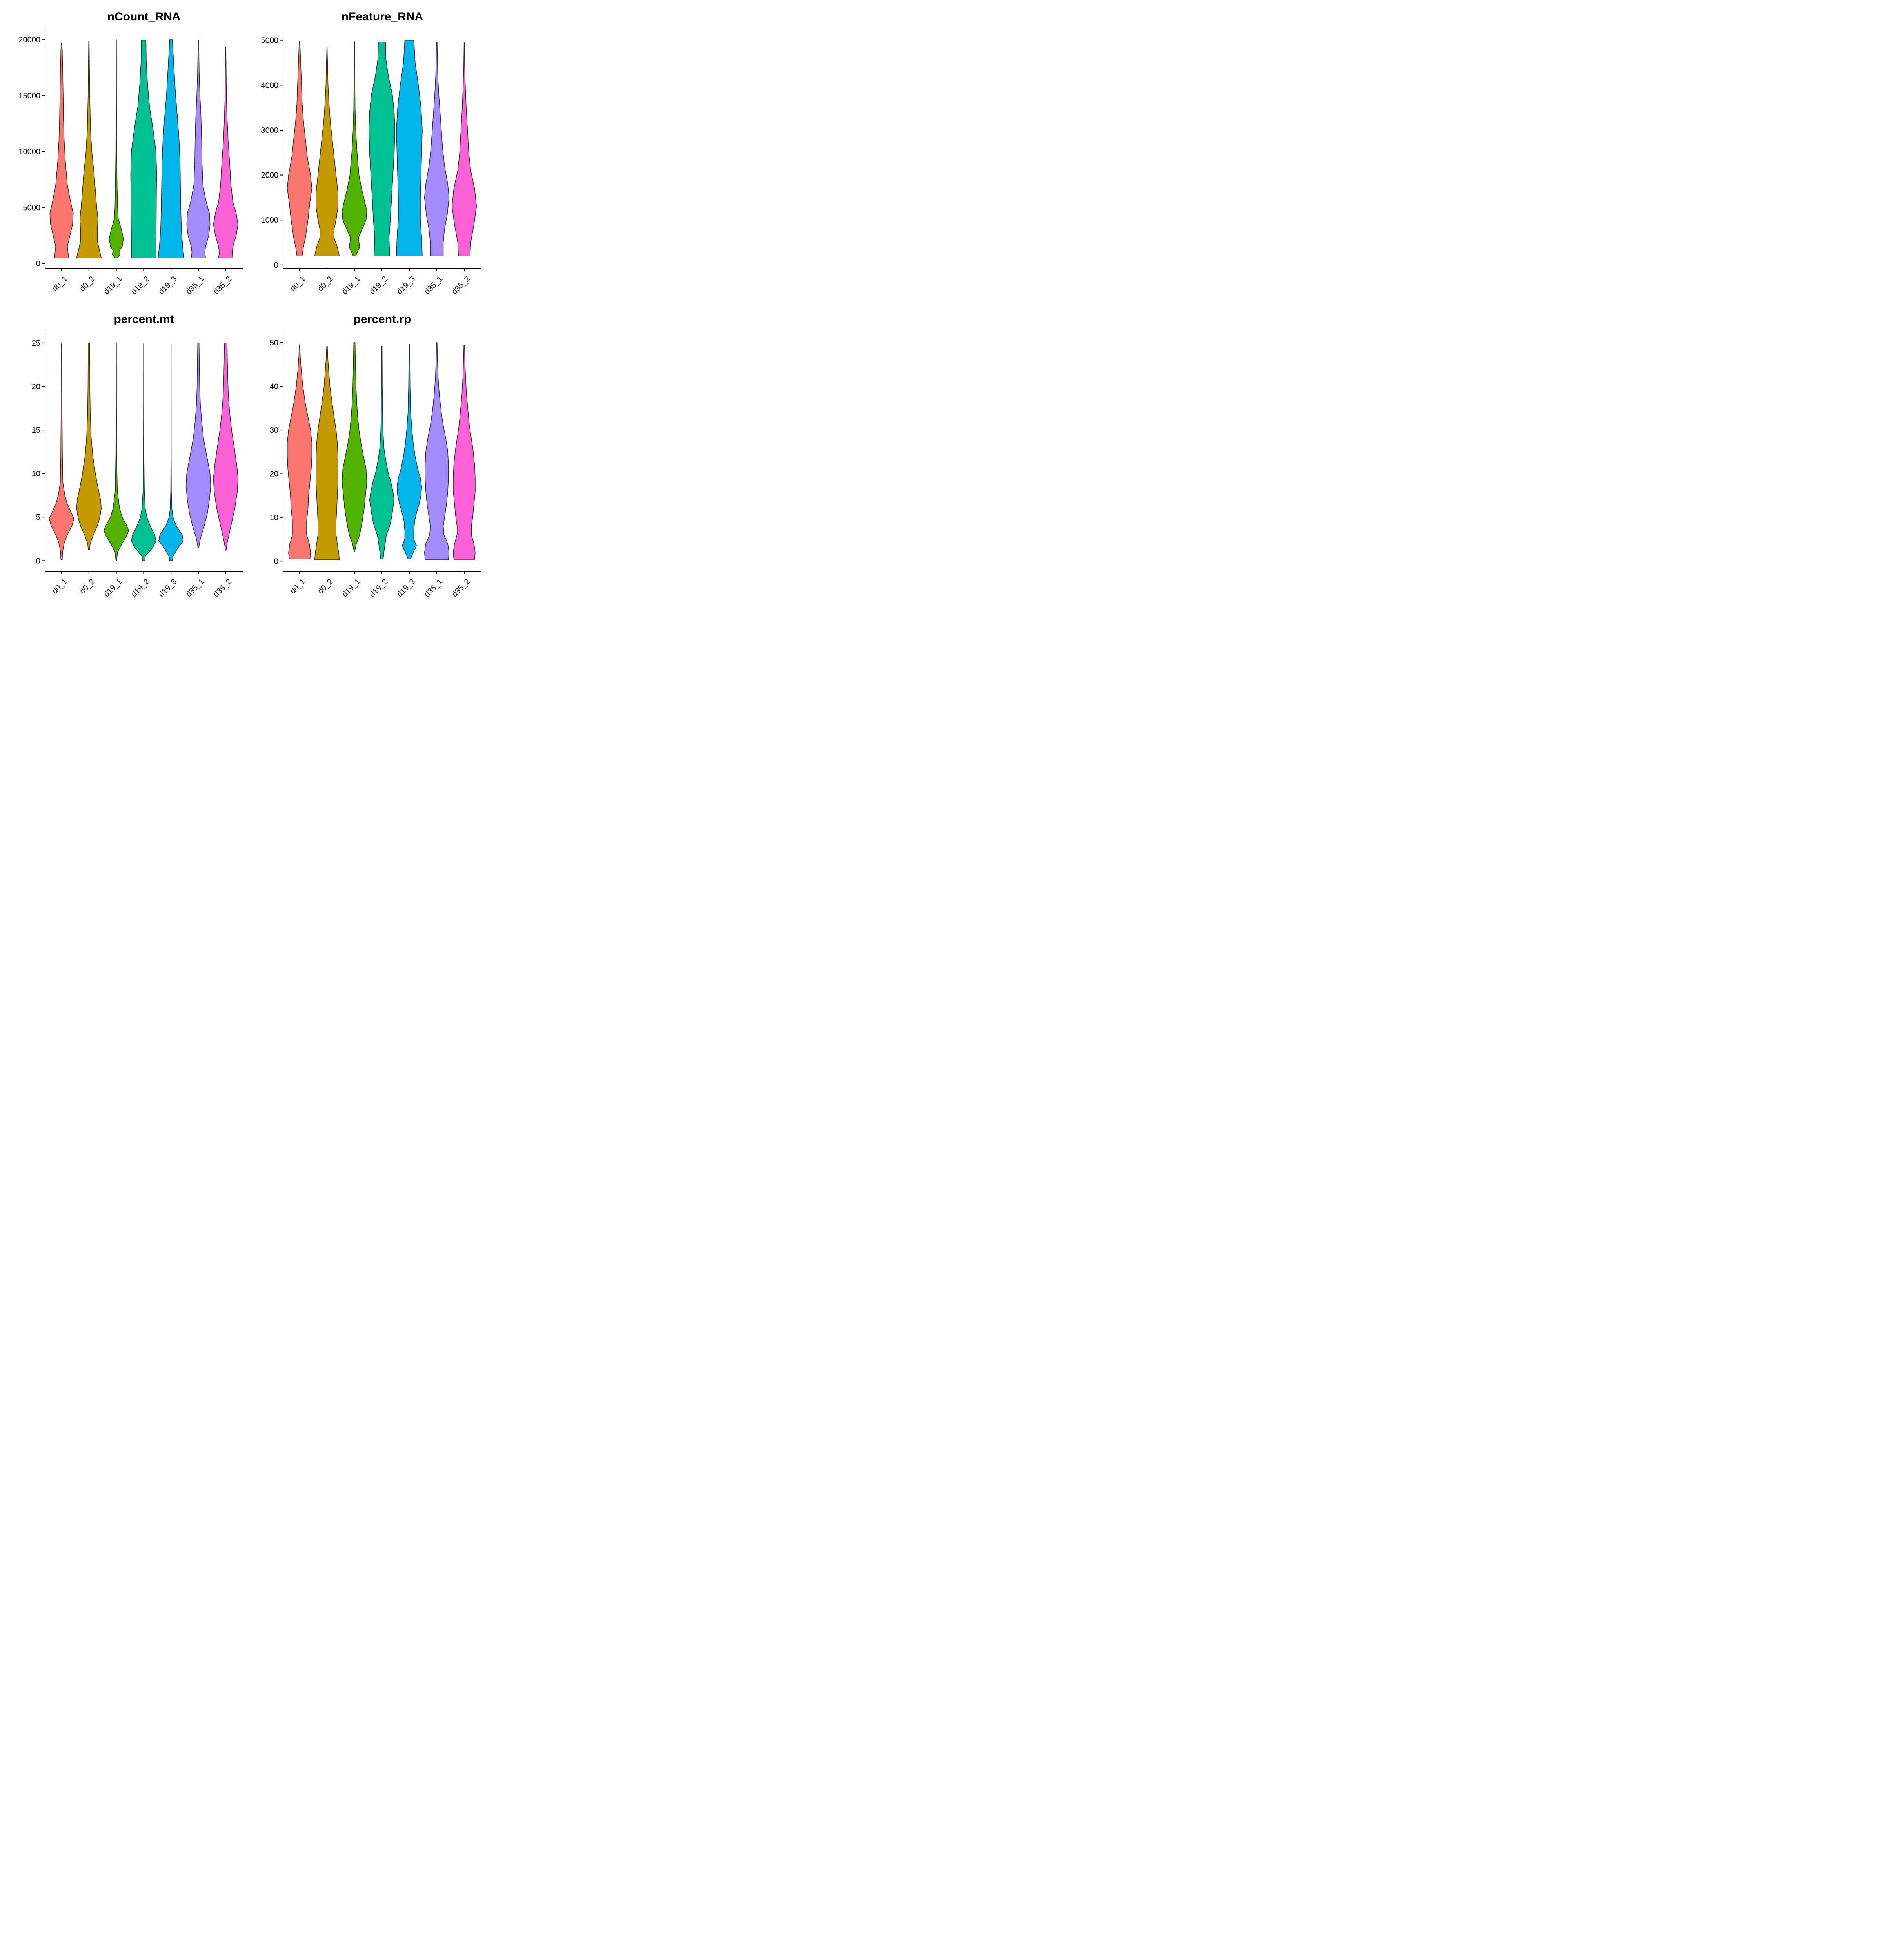  What do you see at coordinates (29, 152) in the screenshot?
I see `y-tick-label: 10000` at bounding box center [29, 152].